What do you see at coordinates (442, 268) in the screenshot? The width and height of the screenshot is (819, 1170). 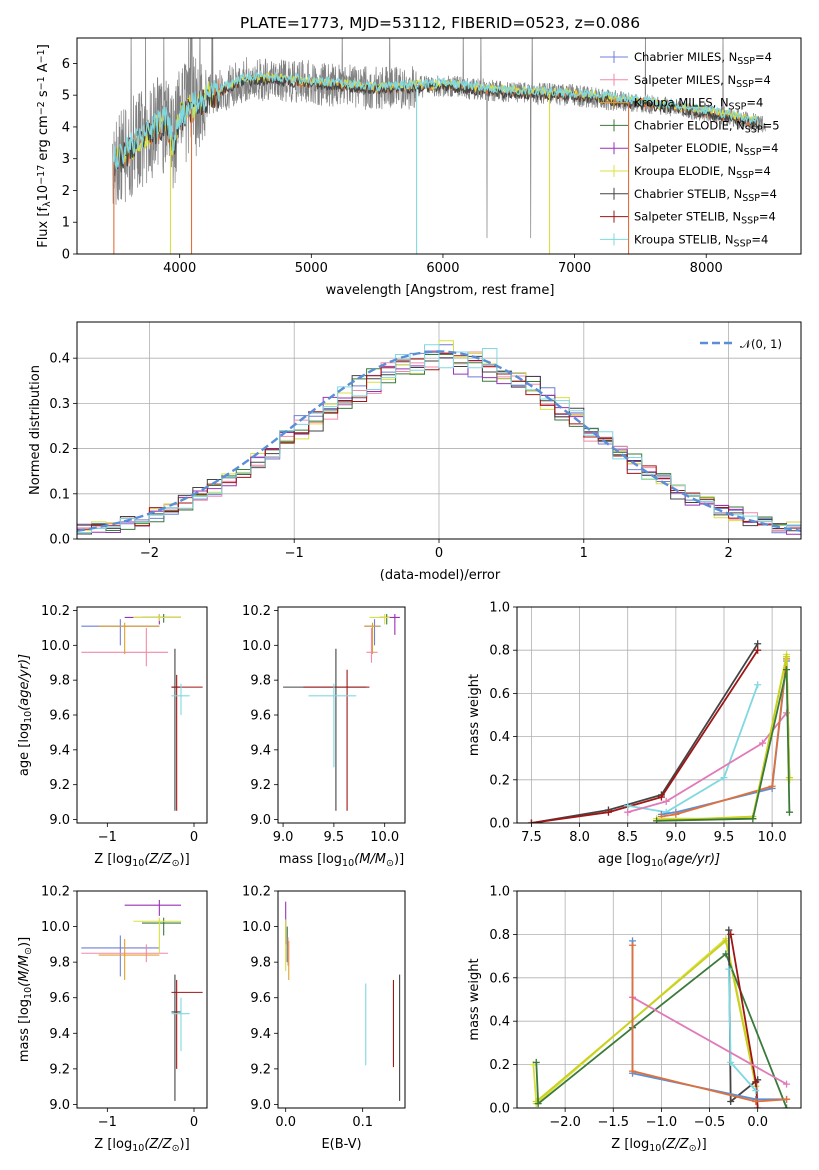 I see `x-tick-label: 6000` at bounding box center [442, 268].